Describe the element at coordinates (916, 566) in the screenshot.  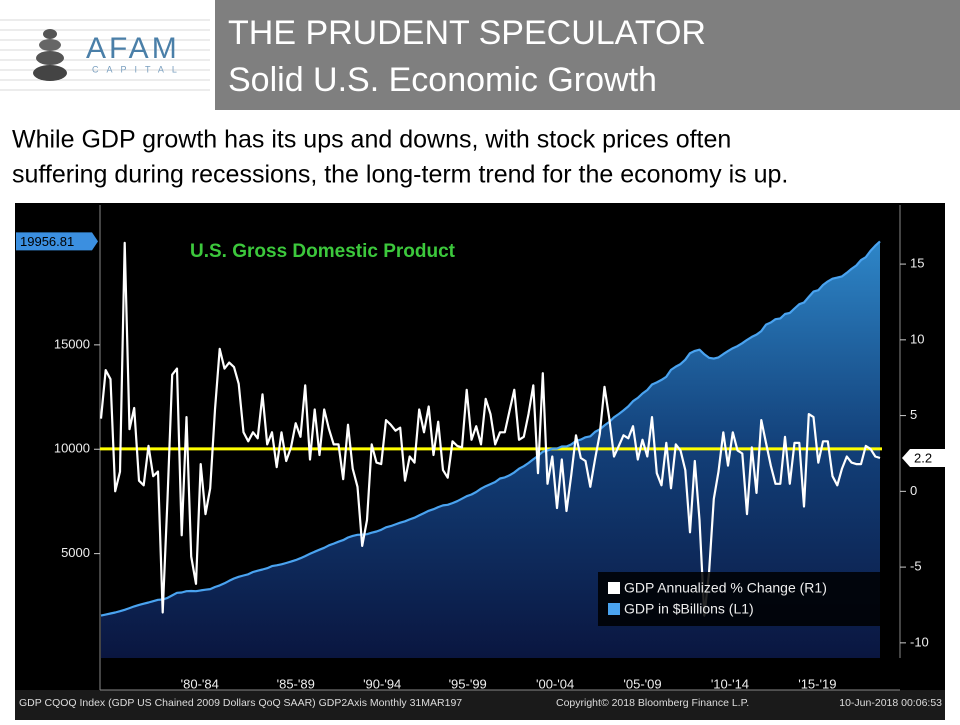
I see `y2-tick-label: -5` at that location.